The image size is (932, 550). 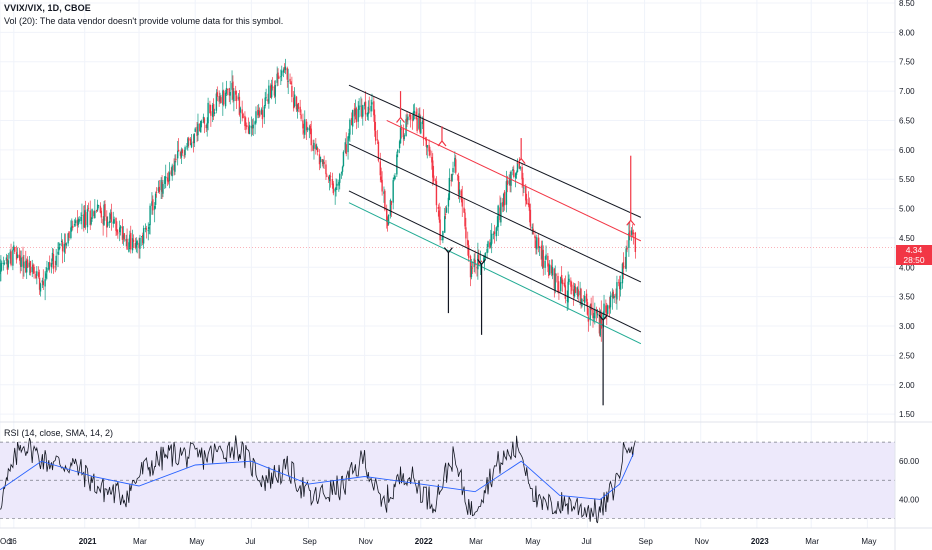 I want to click on rsi-legend: RSI (14, close, SMA, 14, 2), so click(x=59, y=433).